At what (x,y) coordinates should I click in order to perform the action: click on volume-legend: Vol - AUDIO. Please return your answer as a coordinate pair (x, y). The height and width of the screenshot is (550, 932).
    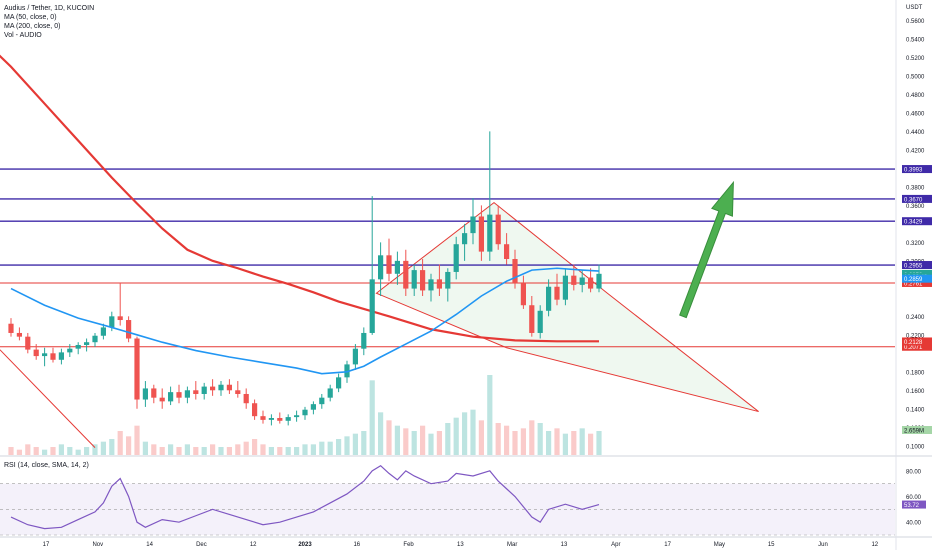
    Looking at the image, I should click on (23, 35).